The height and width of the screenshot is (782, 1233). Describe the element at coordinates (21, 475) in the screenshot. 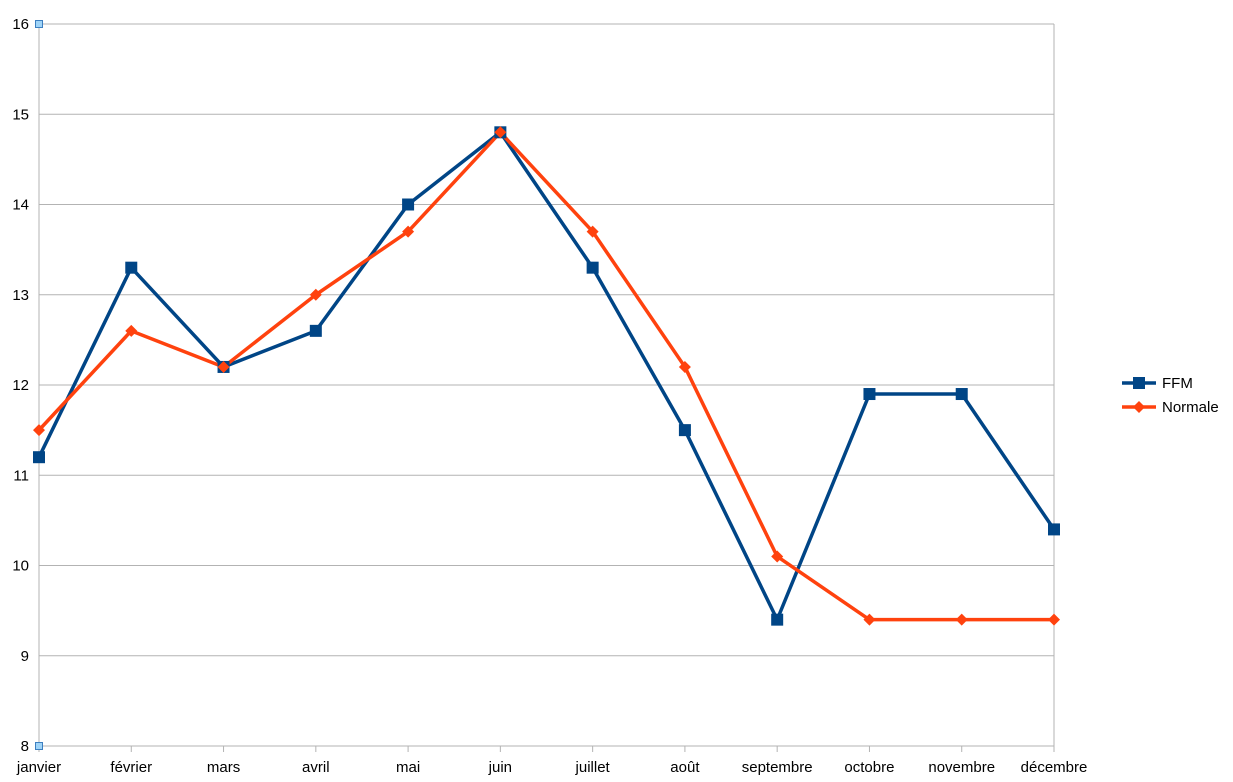

I see `y-tick-label: 11` at that location.